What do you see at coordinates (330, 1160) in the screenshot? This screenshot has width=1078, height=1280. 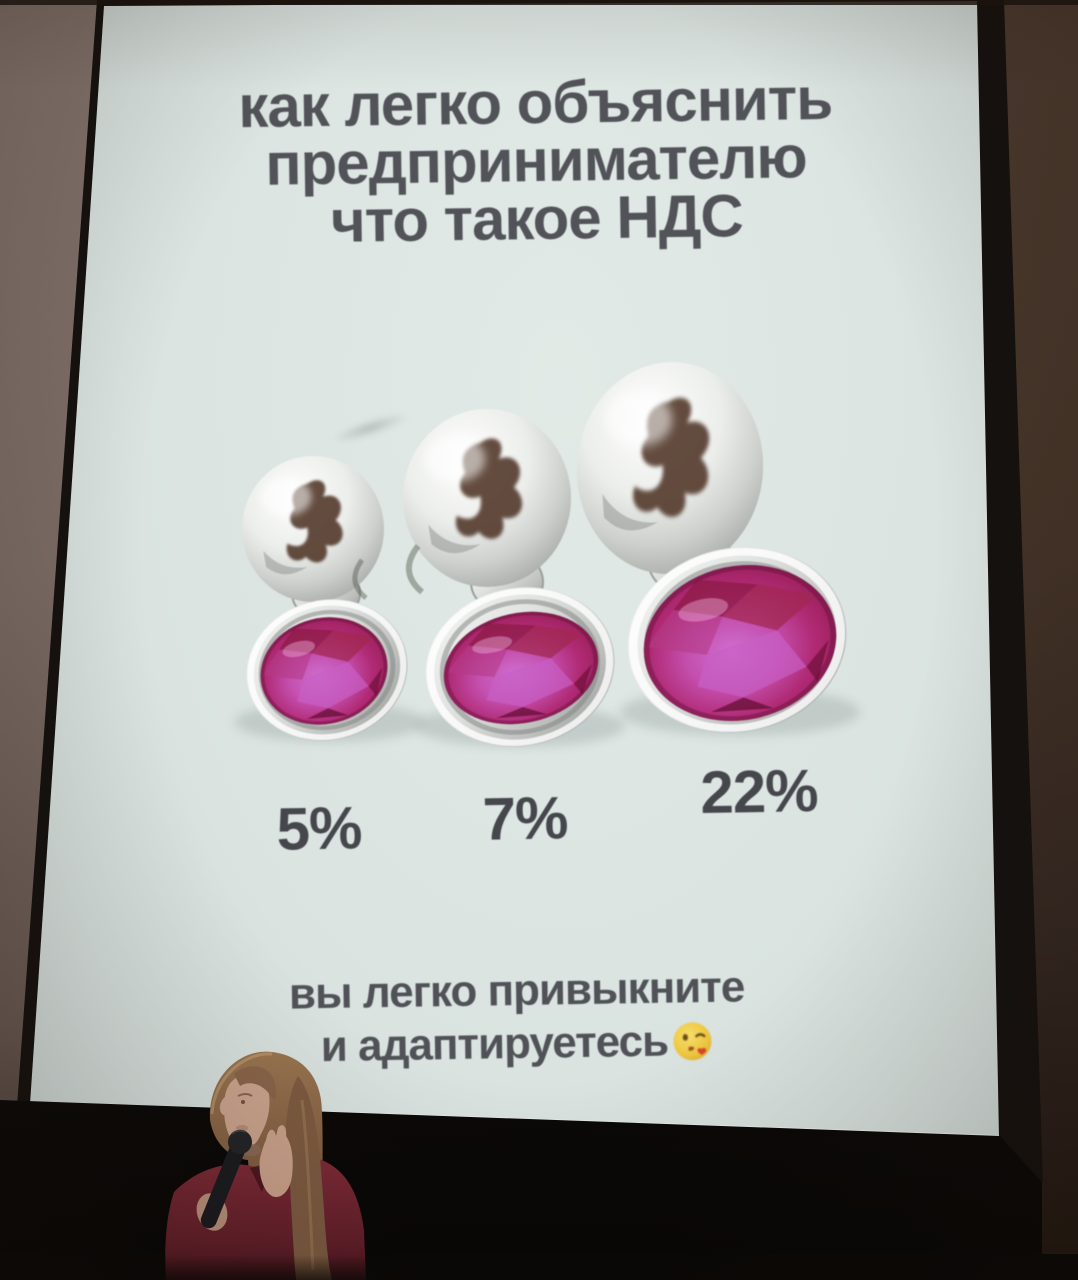 I see `speaker` at bounding box center [330, 1160].